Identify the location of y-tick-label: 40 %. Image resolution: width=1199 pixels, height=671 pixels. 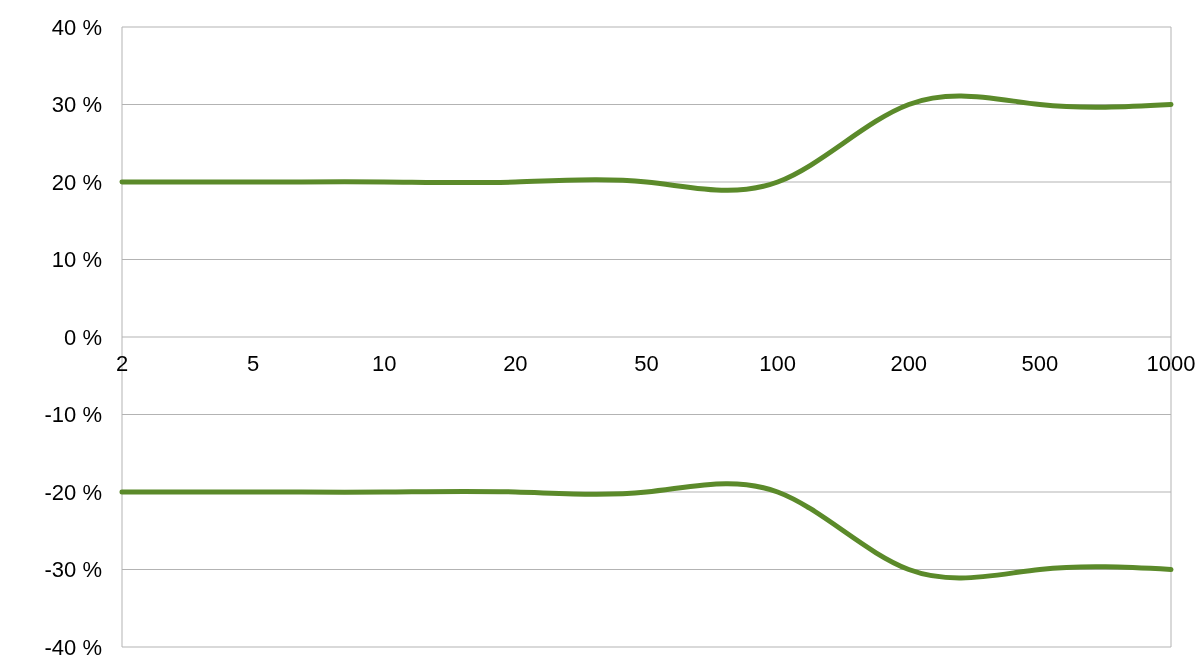
(76, 27).